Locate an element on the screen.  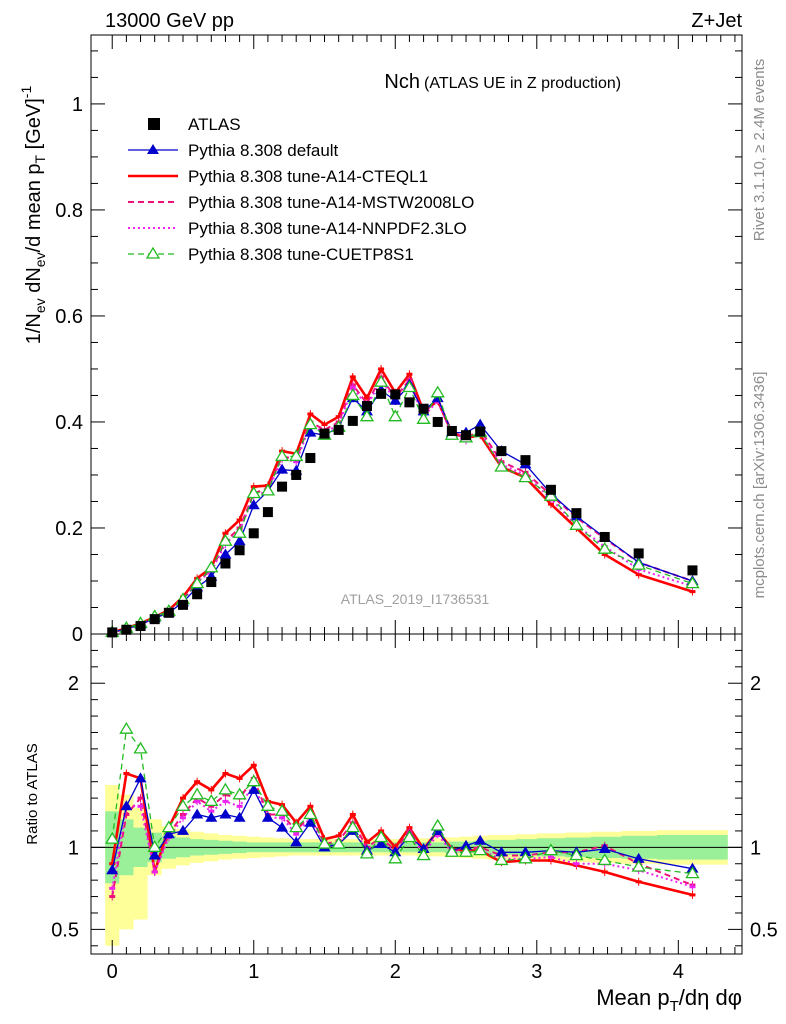
ratio-line-cuetp is located at coordinates (402, 801).